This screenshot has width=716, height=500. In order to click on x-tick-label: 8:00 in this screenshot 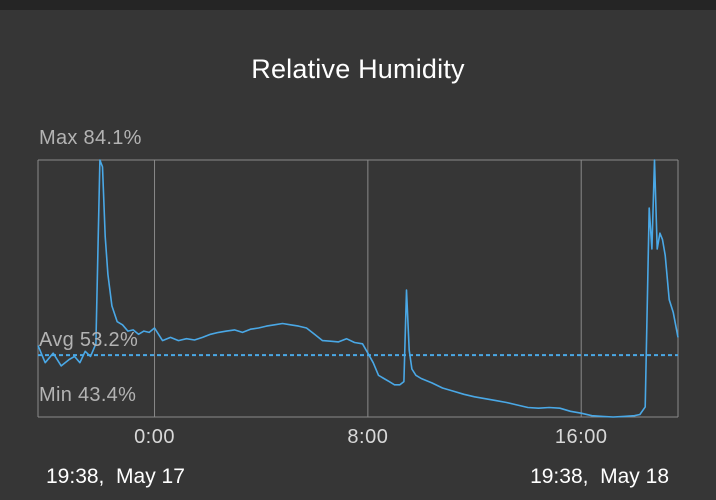, I will do `click(368, 437)`.